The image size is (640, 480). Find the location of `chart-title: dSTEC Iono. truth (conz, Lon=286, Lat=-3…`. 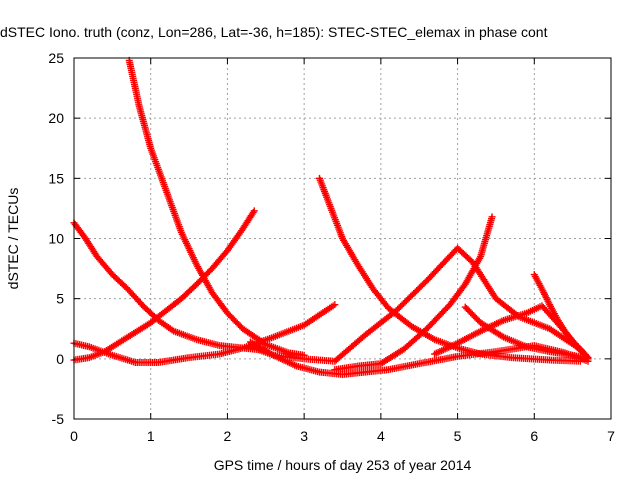

chart-title: dSTEC Iono. truth (conz, Lon=286, Lat=-3… is located at coordinates (274, 32).